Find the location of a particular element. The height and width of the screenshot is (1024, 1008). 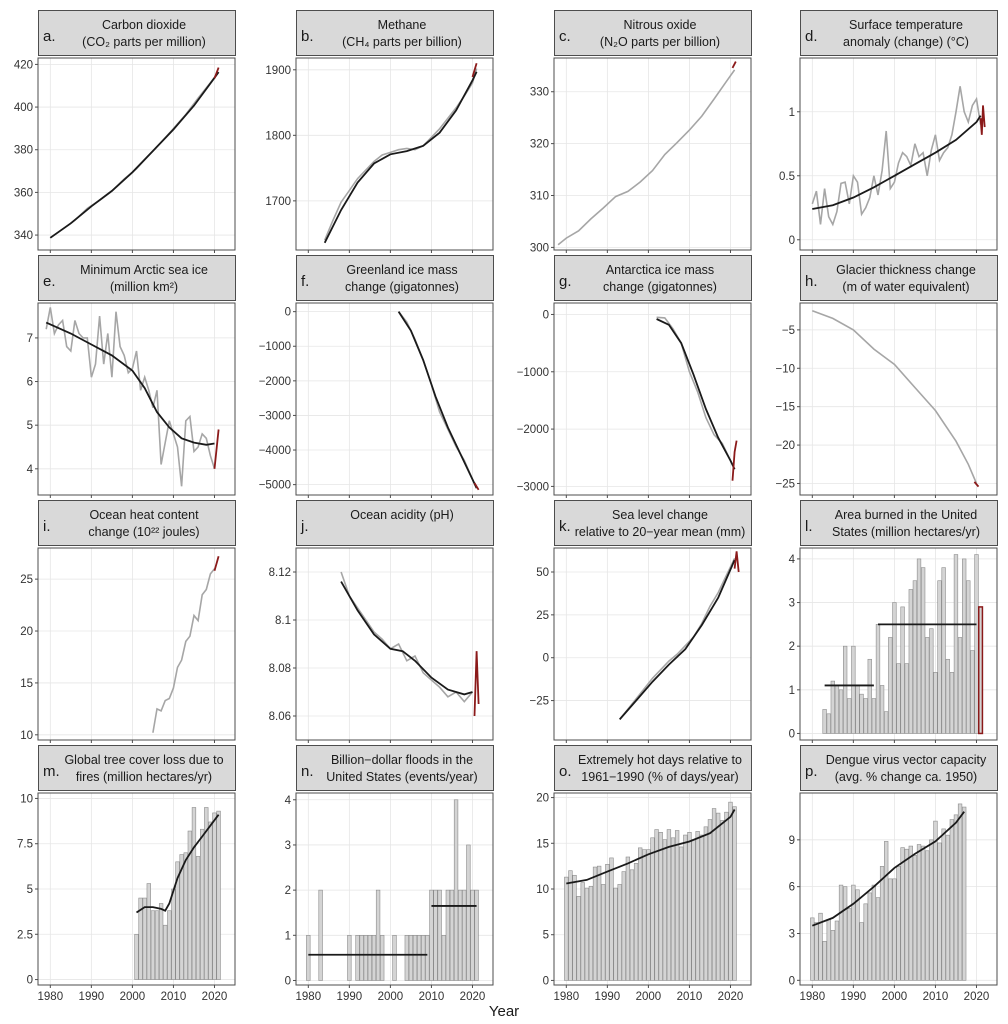

panel-n-plot: 0 1 2 3 4 1980 1990 2000 2010 2020 is located at coordinates (389, 897).